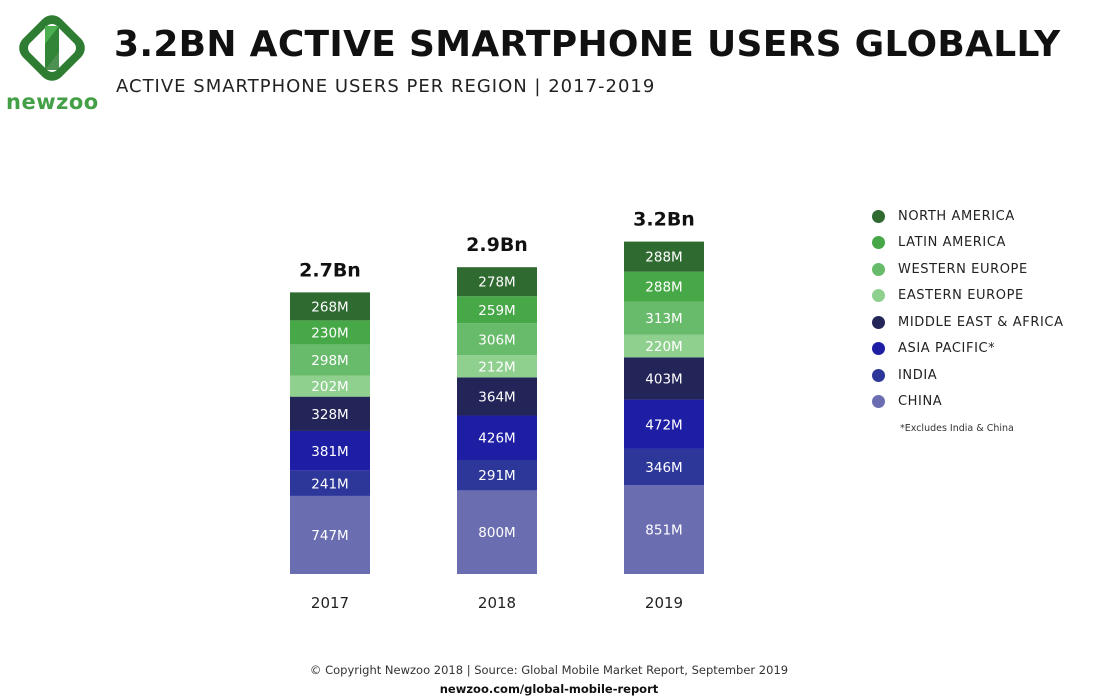 The width and height of the screenshot is (1098, 698). I want to click on bar-segment-china-2018, so click(497, 532).